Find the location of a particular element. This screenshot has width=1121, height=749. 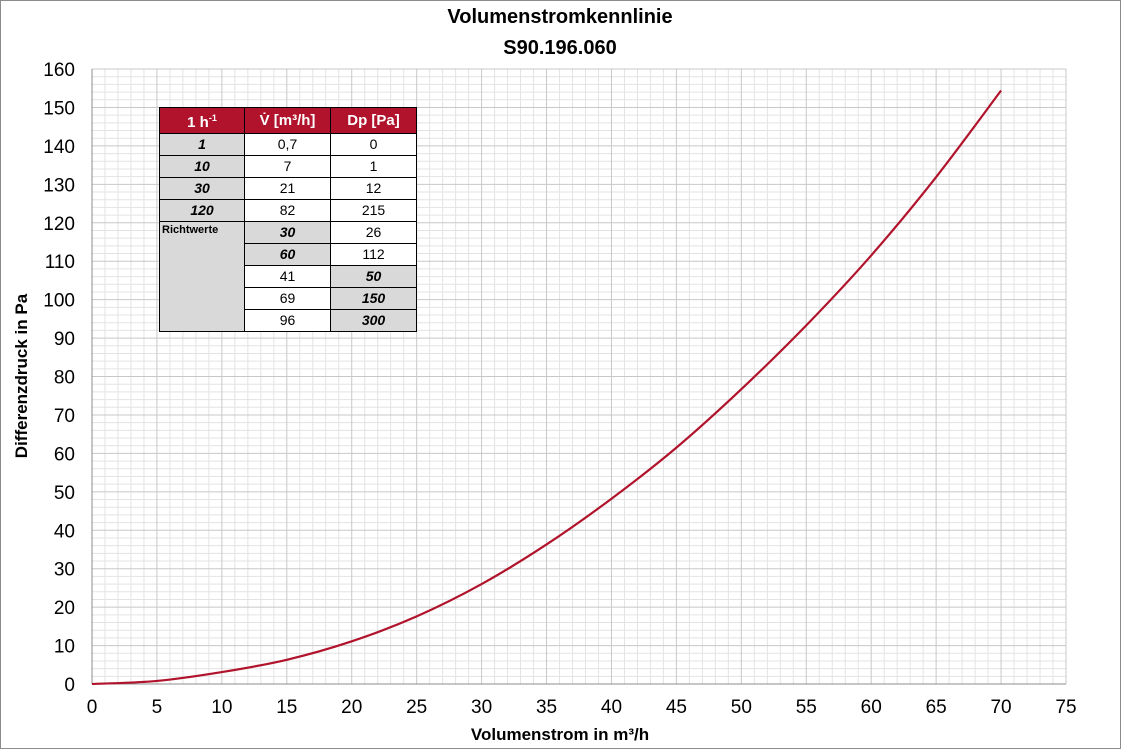

table-cell: 120 is located at coordinates (202, 210).